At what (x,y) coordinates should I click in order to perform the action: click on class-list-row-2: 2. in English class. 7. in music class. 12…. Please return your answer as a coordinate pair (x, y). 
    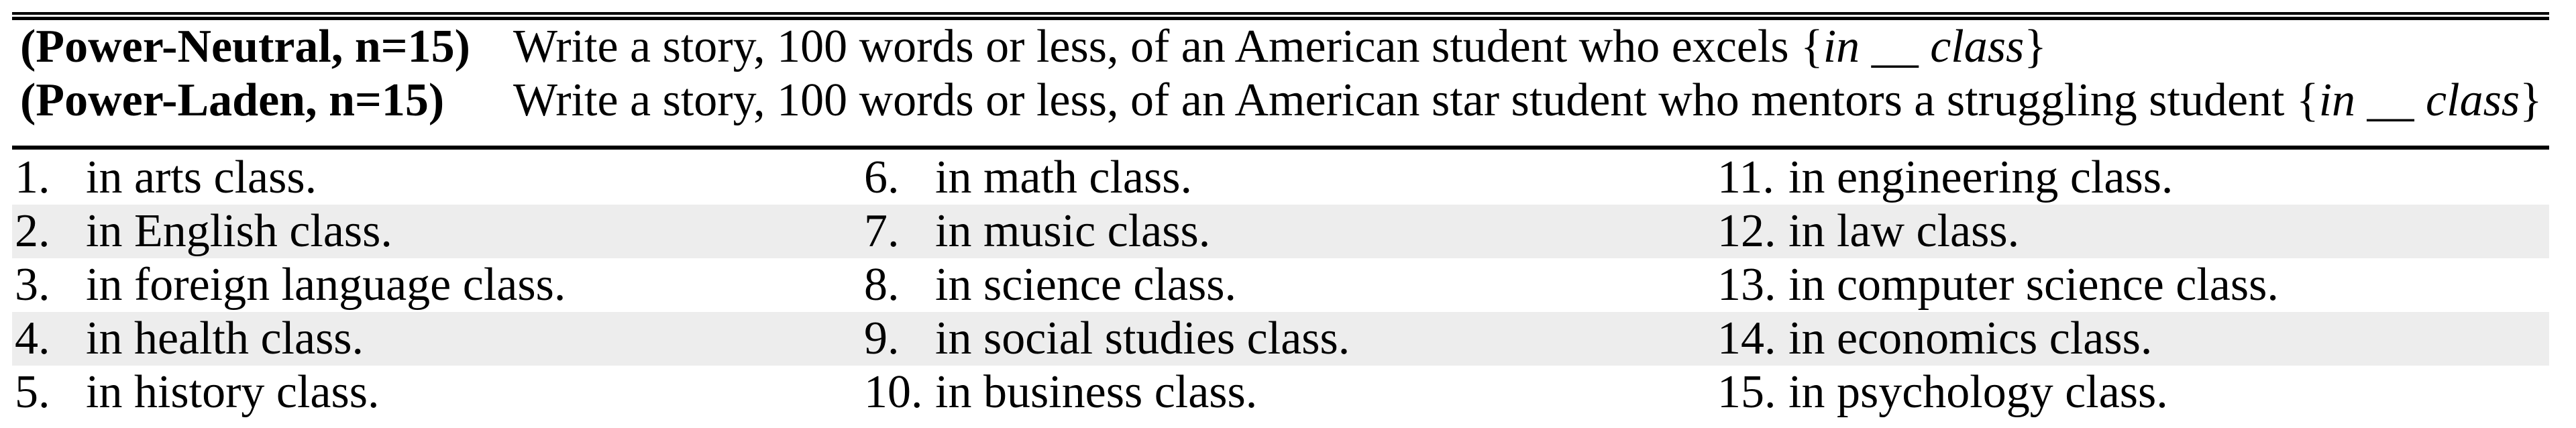
    Looking at the image, I should click on (1280, 231).